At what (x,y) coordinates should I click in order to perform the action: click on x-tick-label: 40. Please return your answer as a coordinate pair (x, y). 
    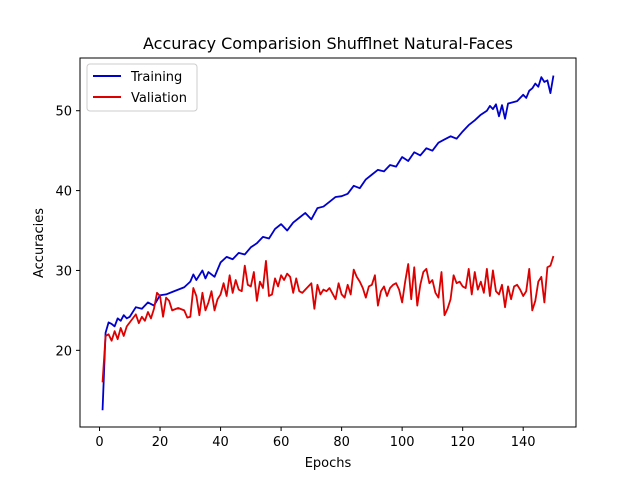
    Looking at the image, I should click on (220, 442).